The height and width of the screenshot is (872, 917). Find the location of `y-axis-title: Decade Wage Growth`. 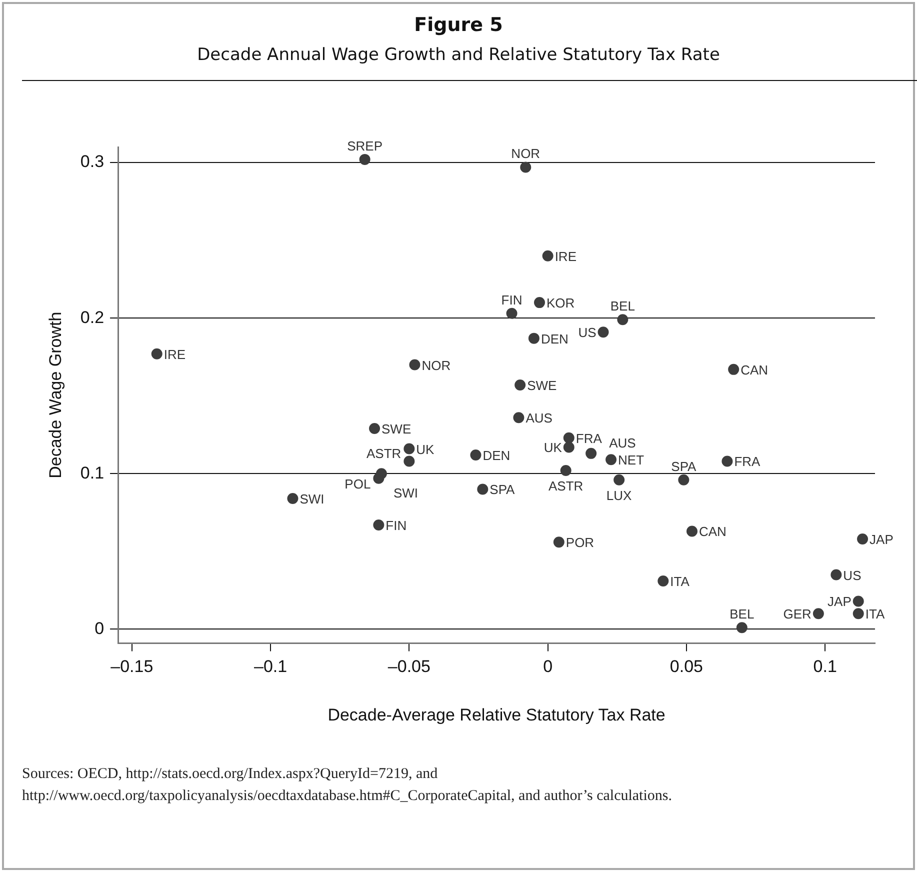

y-axis-title: Decade Wage Growth is located at coordinates (55, 395).